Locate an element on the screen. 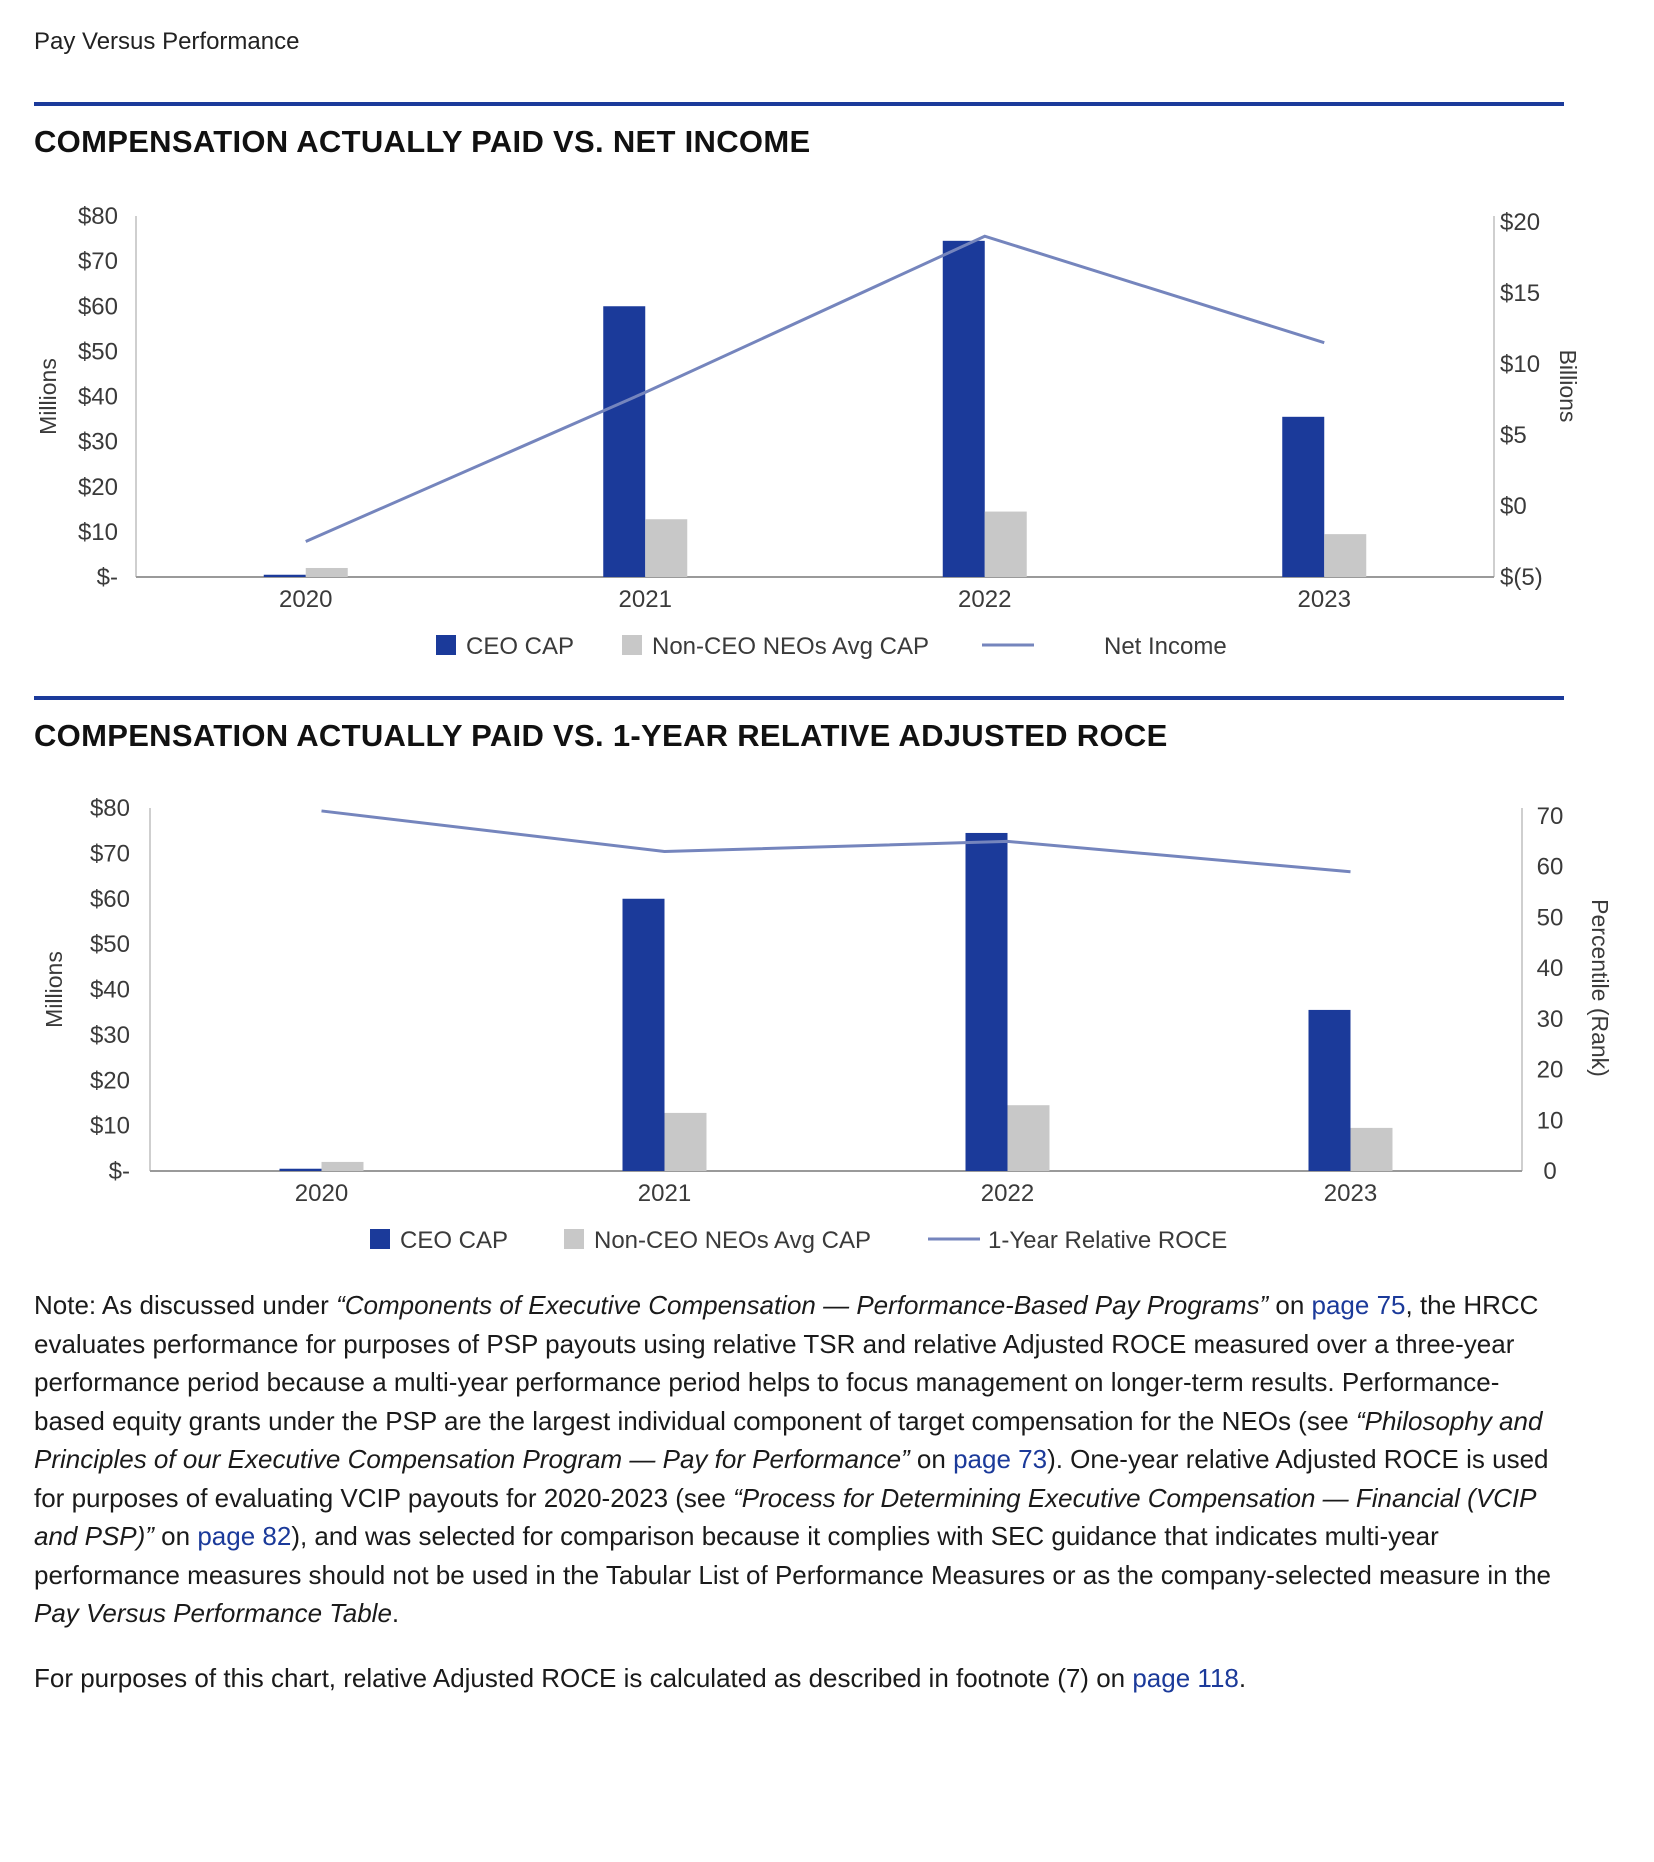  y2-tick-label: $15 is located at coordinates (1520, 293).